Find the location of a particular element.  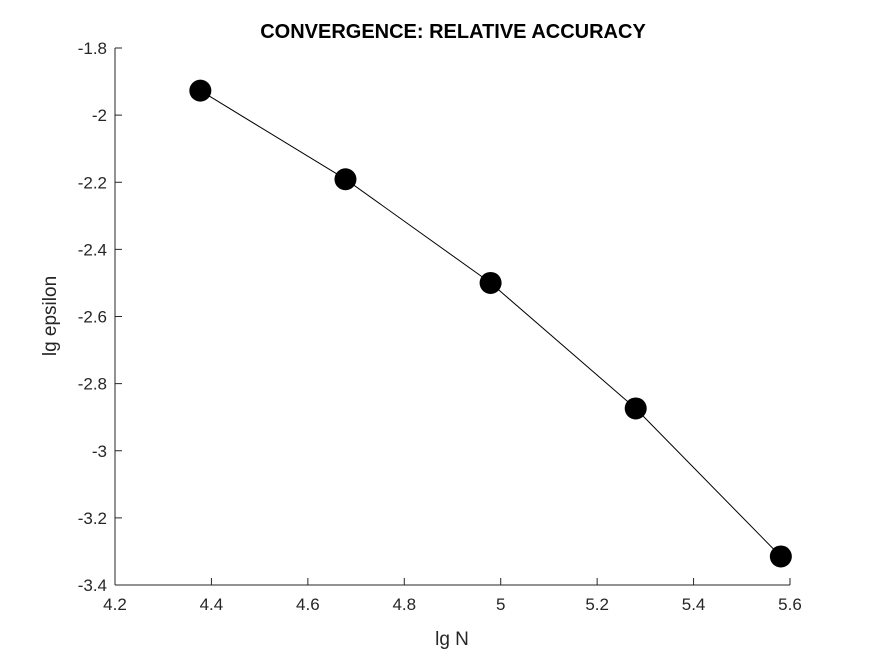

y-ticks: -1.8 -2 -2.2 -2.4 -2.6 -2.8 -3 -3.2 -3.4 is located at coordinates (100, 317).